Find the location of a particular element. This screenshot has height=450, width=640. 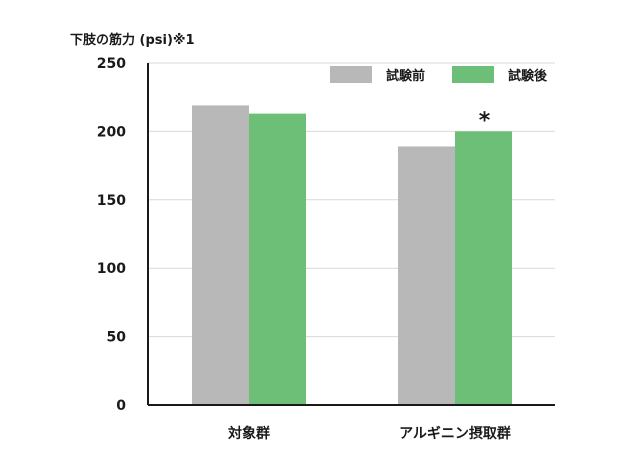

y-tick-label: 50 is located at coordinates (117, 338).